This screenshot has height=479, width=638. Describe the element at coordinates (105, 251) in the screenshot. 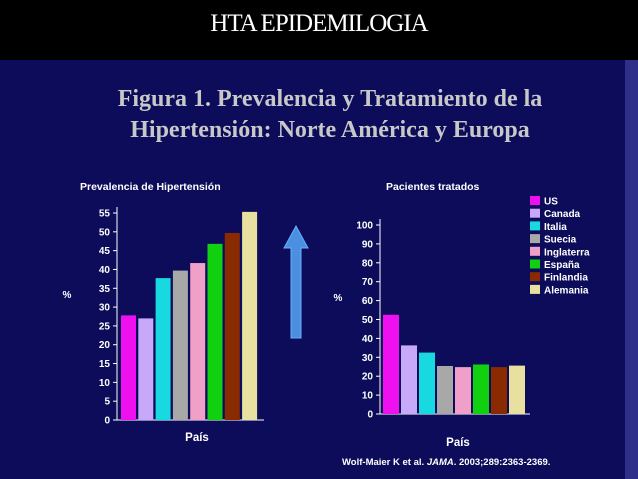

I see `y-tick-label: 45` at that location.